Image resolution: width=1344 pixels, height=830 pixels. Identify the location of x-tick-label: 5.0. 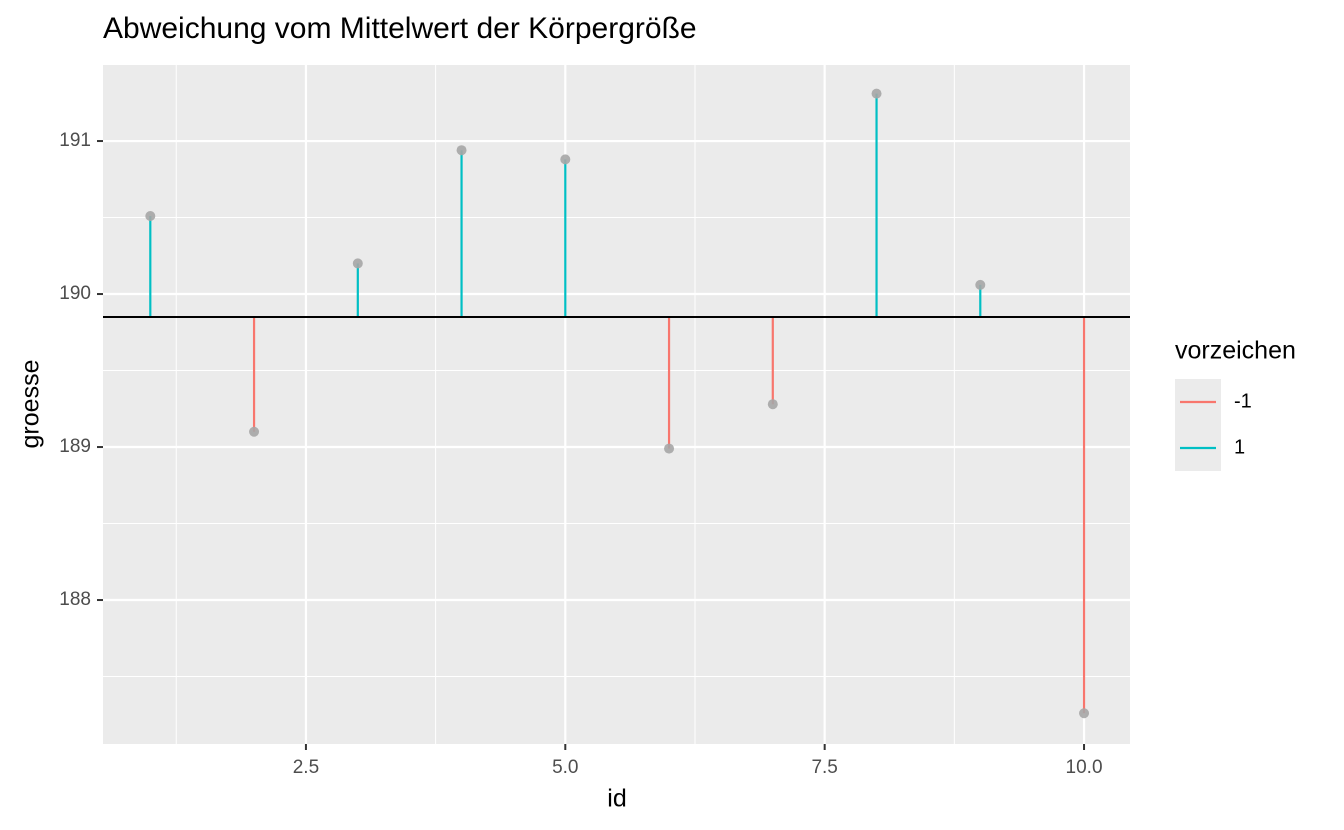
(565, 767).